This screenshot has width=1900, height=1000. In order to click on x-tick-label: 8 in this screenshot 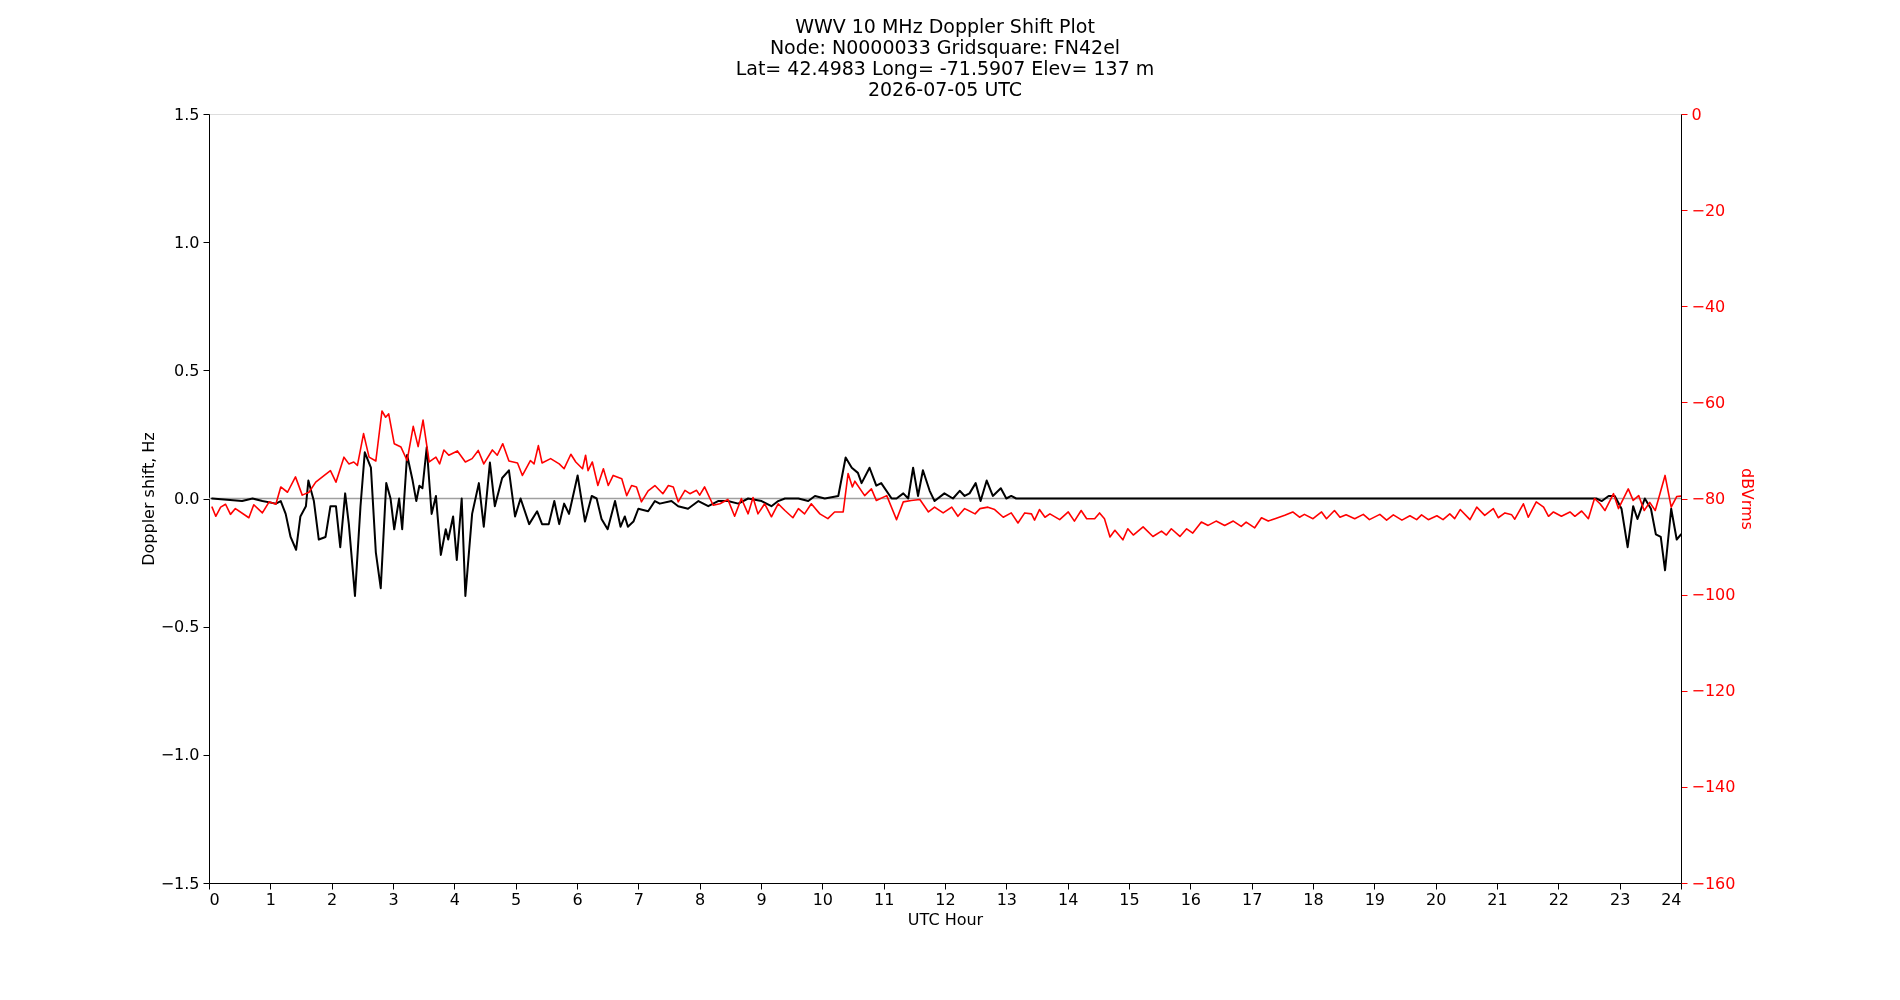, I will do `click(700, 899)`.